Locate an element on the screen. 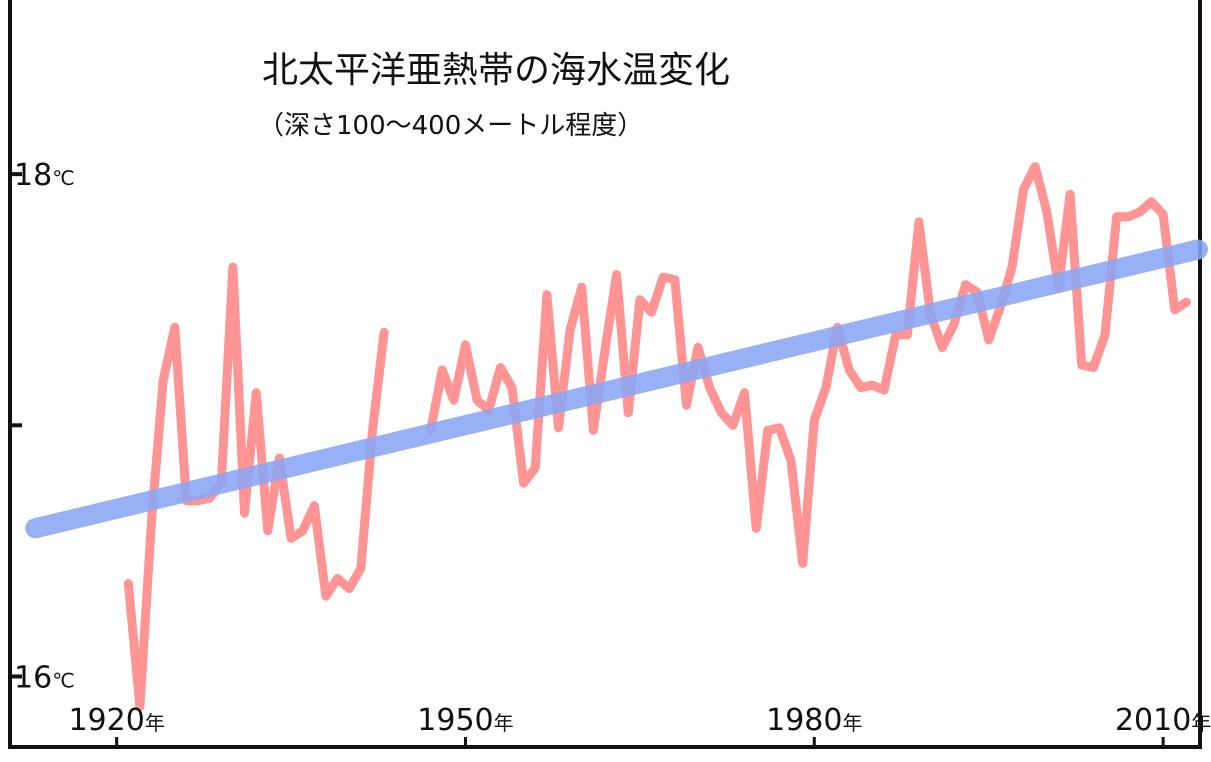 The image size is (1211, 762). y-tick-label: 16℃ is located at coordinates (44, 677).